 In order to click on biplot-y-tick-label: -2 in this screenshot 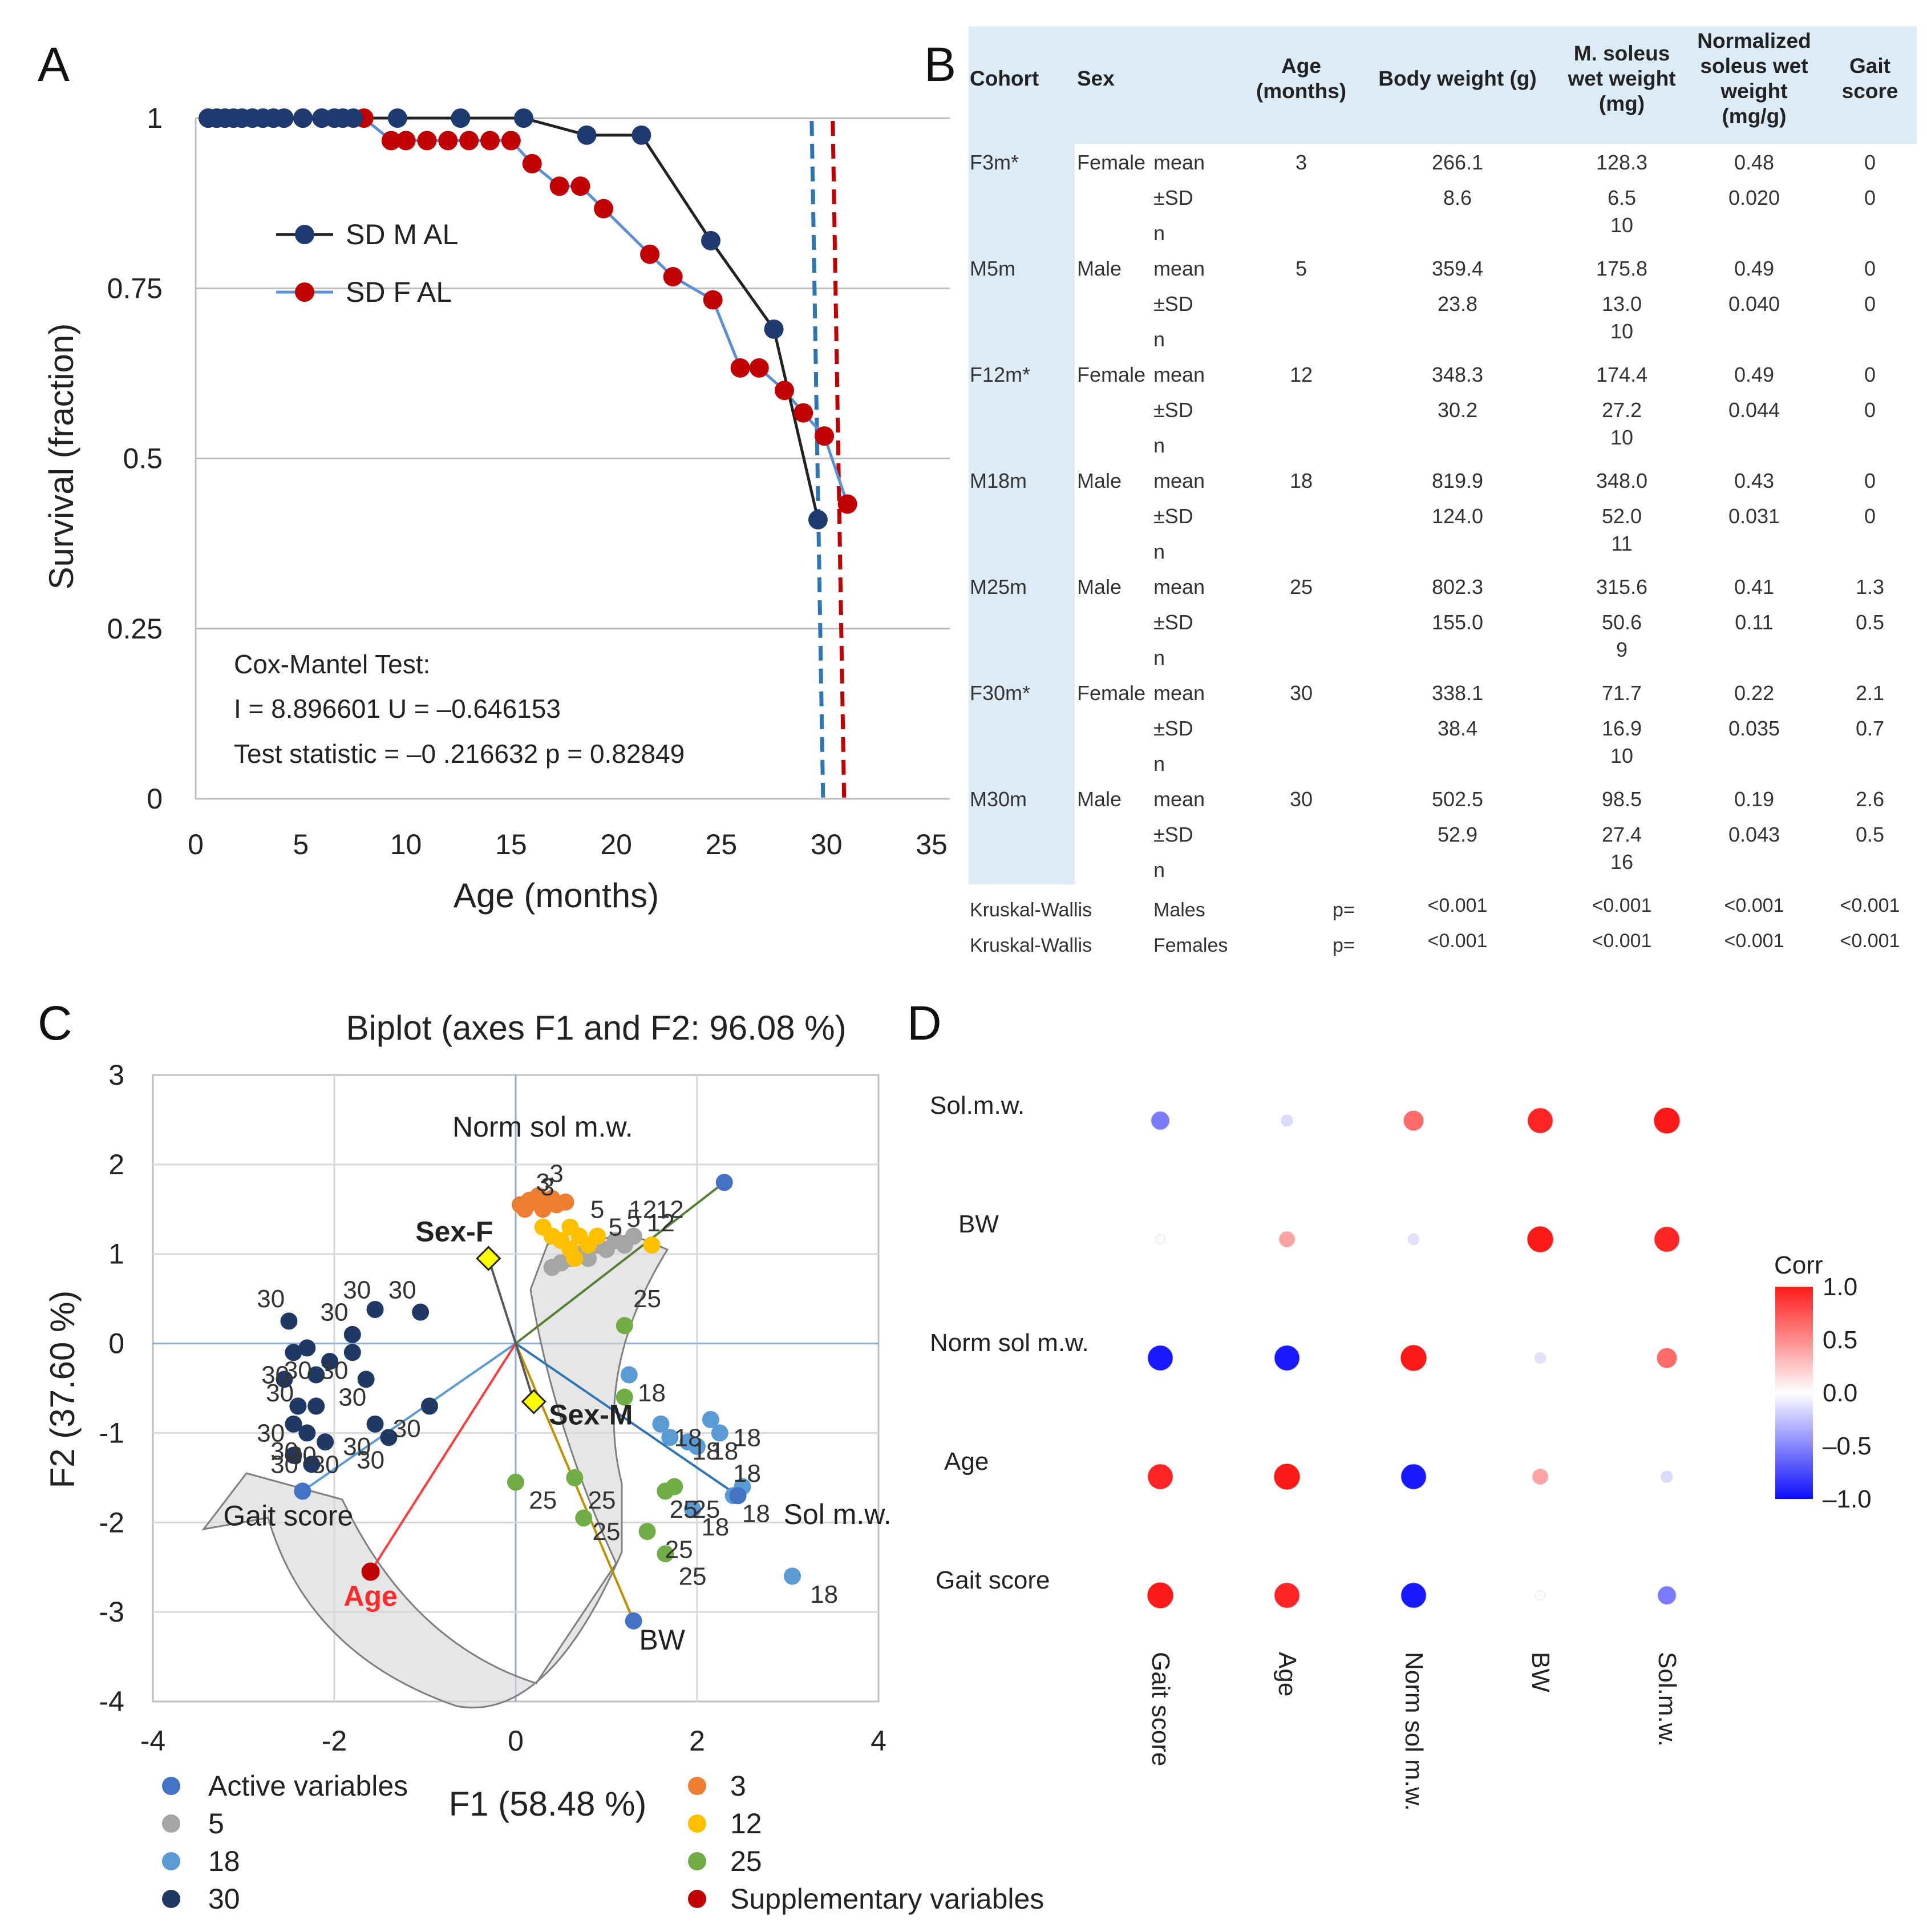, I will do `click(111, 1522)`.